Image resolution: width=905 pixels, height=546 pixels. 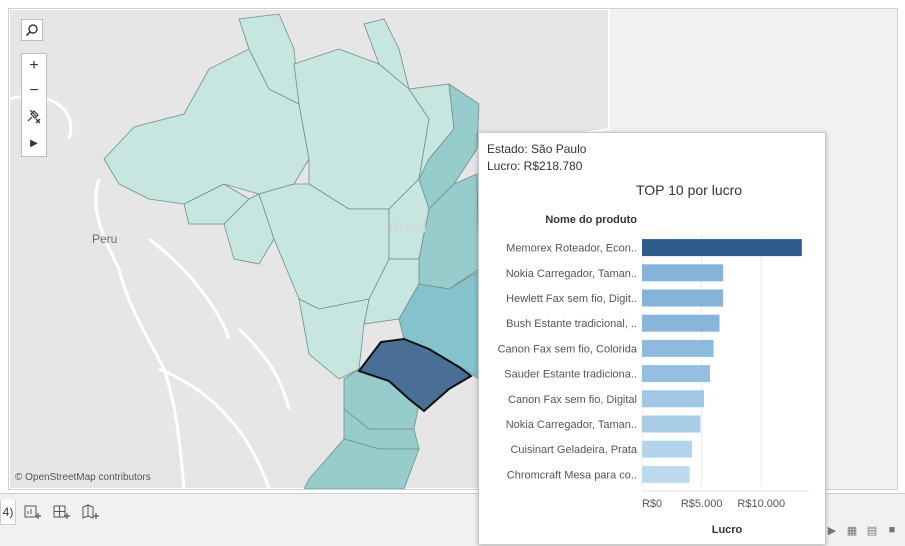 What do you see at coordinates (386, 54) in the screenshot?
I see `map-state-amapa` at bounding box center [386, 54].